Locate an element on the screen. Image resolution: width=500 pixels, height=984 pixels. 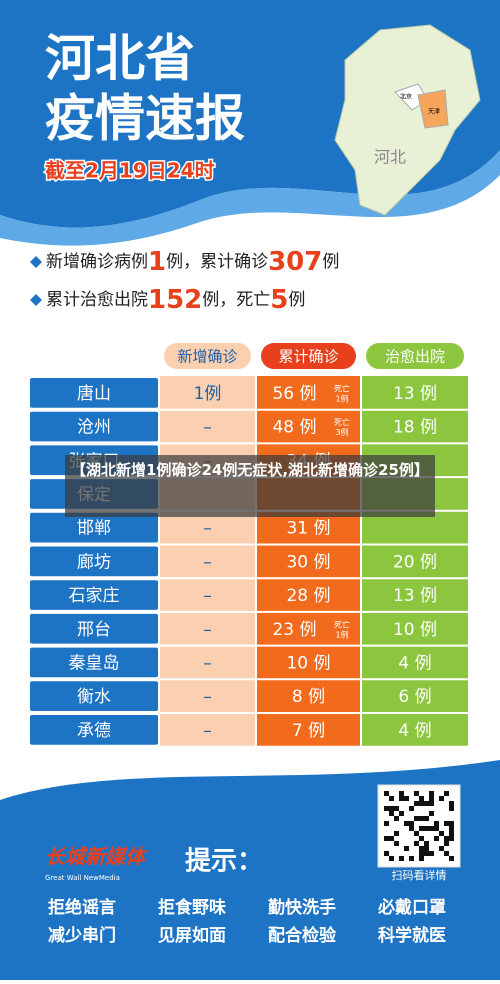
total-value: 31 例 is located at coordinates (308, 529).